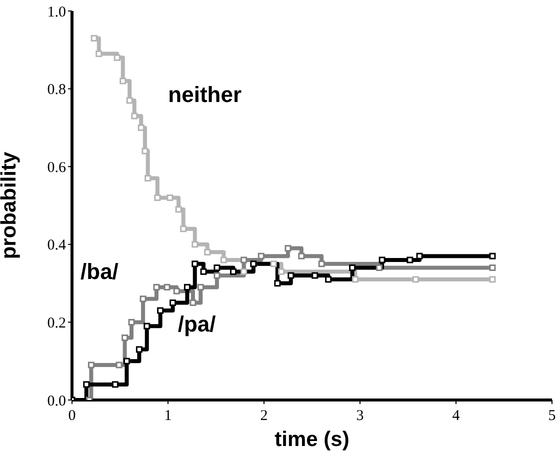  I want to click on x-tick-label: 4, so click(456, 416).